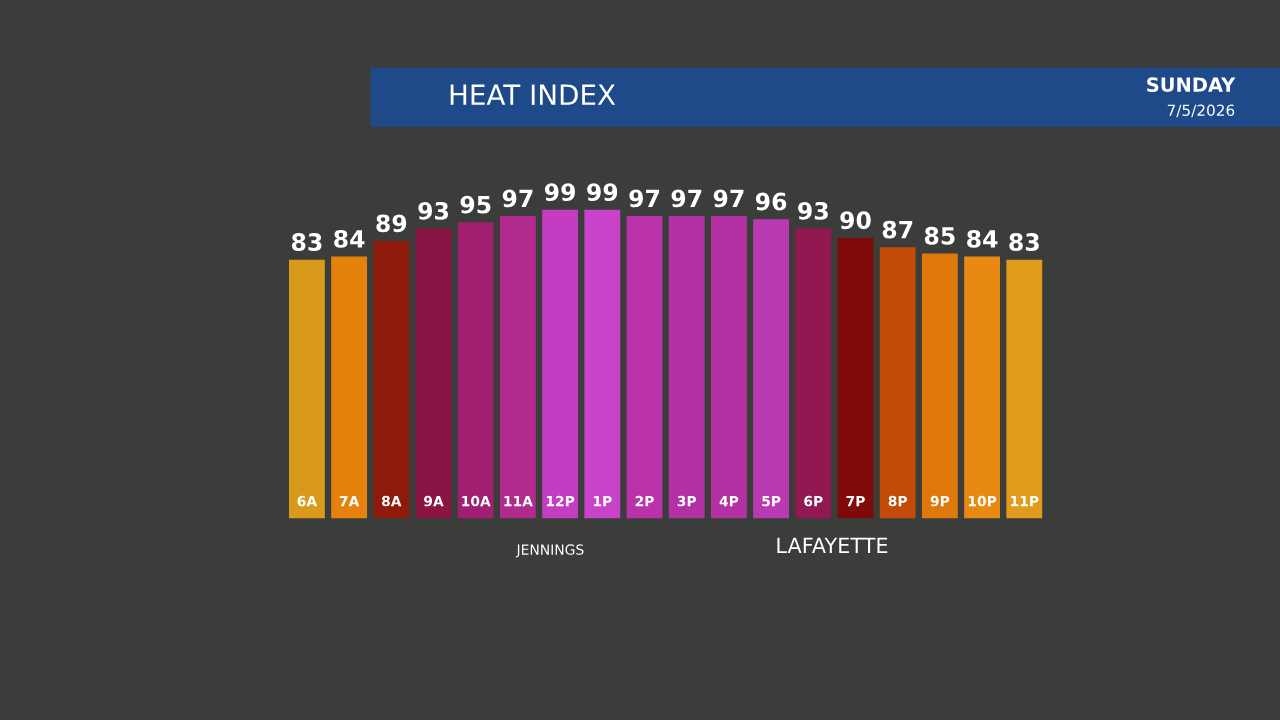 The width and height of the screenshot is (1280, 720). Describe the element at coordinates (1191, 85) in the screenshot. I see `text: SUNDAY` at that location.